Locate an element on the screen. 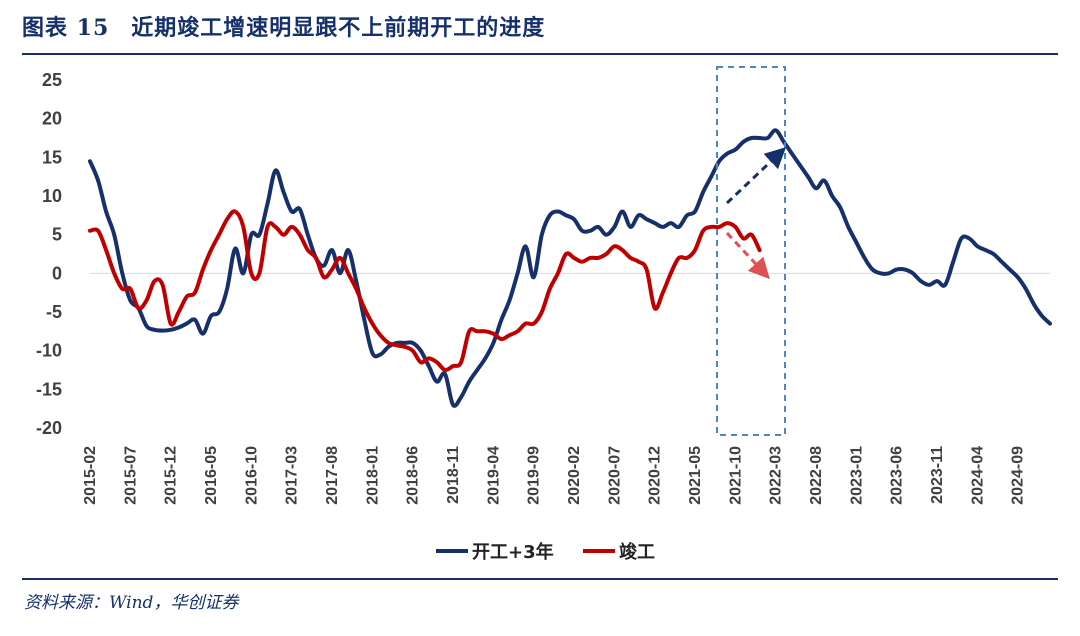  figure-number: 图表 15 is located at coordinates (66, 28).